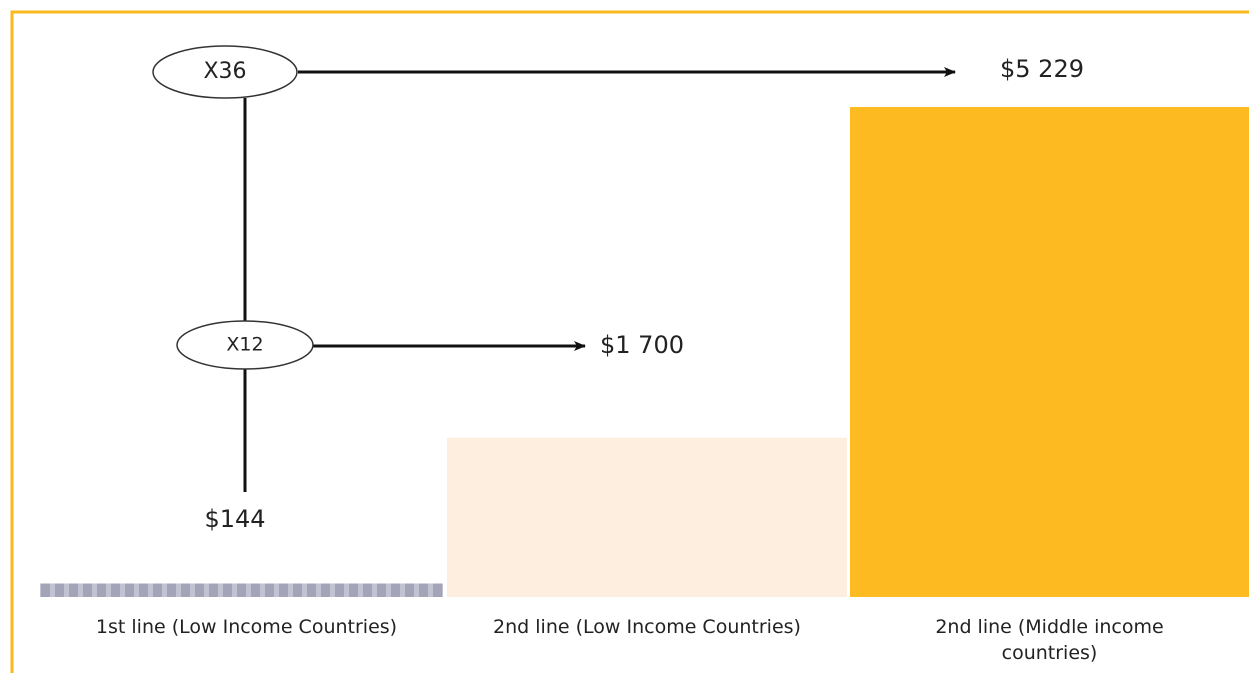 The image size is (1249, 673). Describe the element at coordinates (1049, 640) in the screenshot. I see `category-label: 2nd line (Middle income countries)` at that location.